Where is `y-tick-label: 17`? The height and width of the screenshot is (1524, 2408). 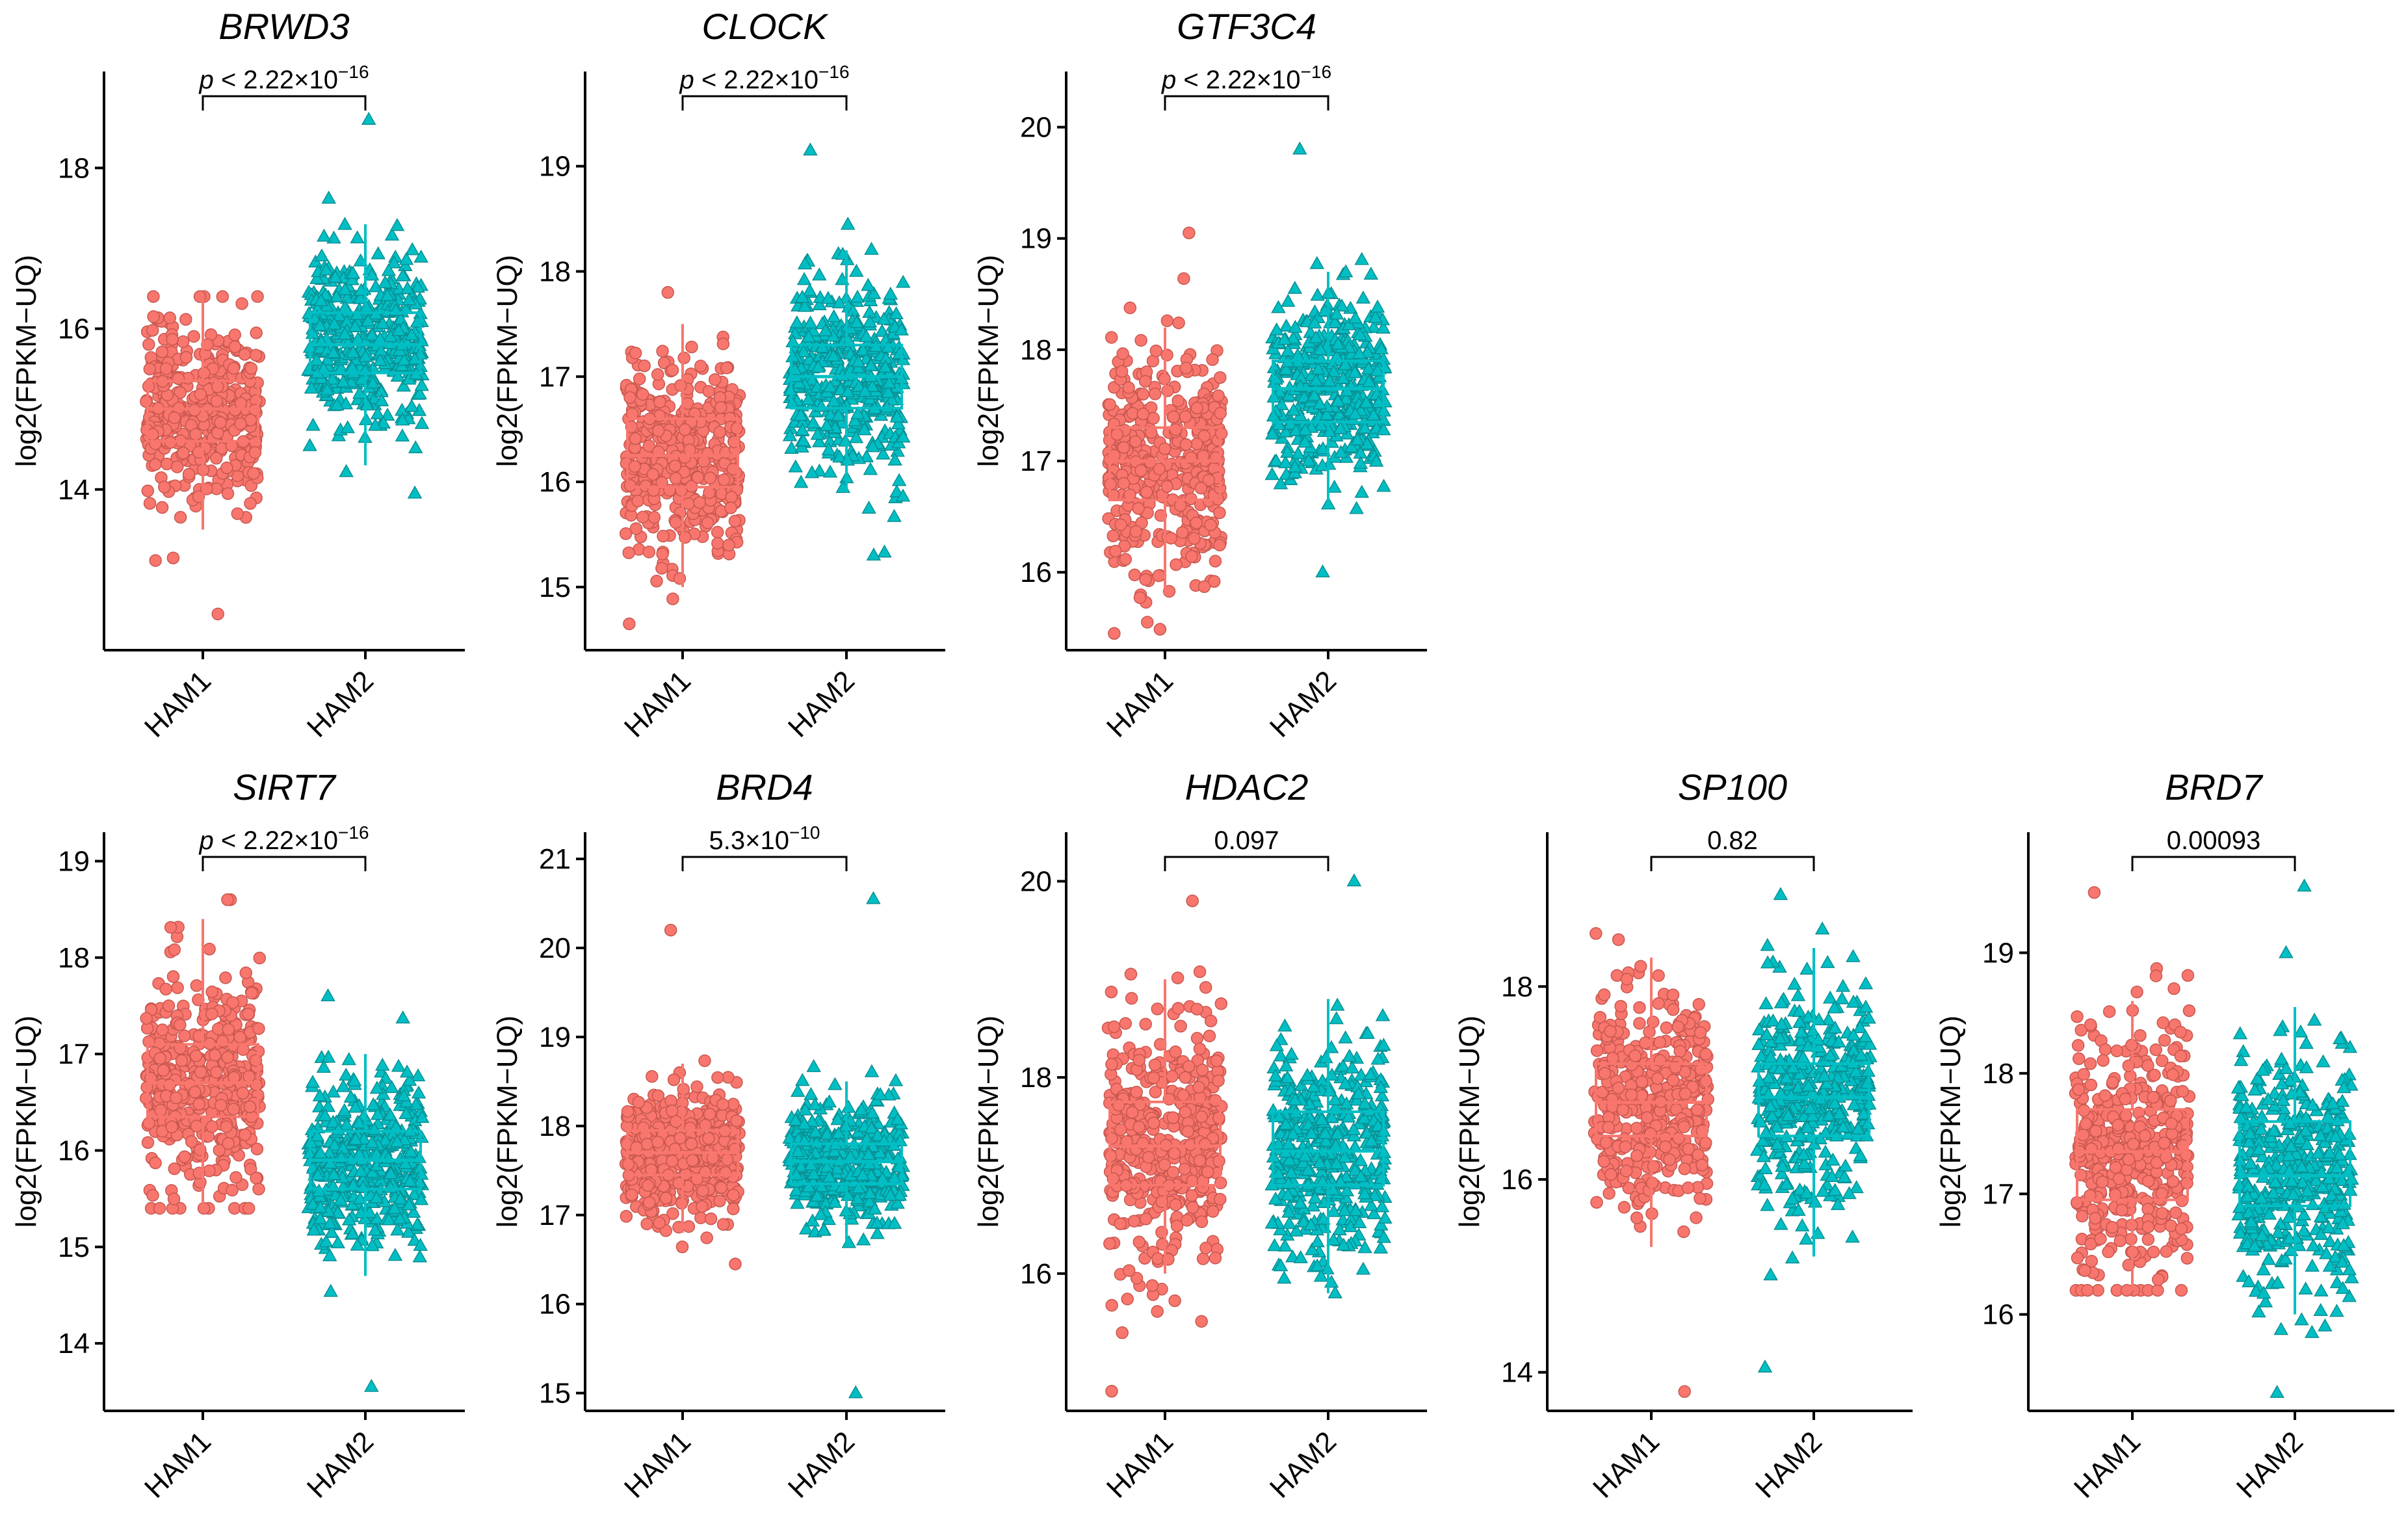
y-tick-label: 17 is located at coordinates (555, 1215).